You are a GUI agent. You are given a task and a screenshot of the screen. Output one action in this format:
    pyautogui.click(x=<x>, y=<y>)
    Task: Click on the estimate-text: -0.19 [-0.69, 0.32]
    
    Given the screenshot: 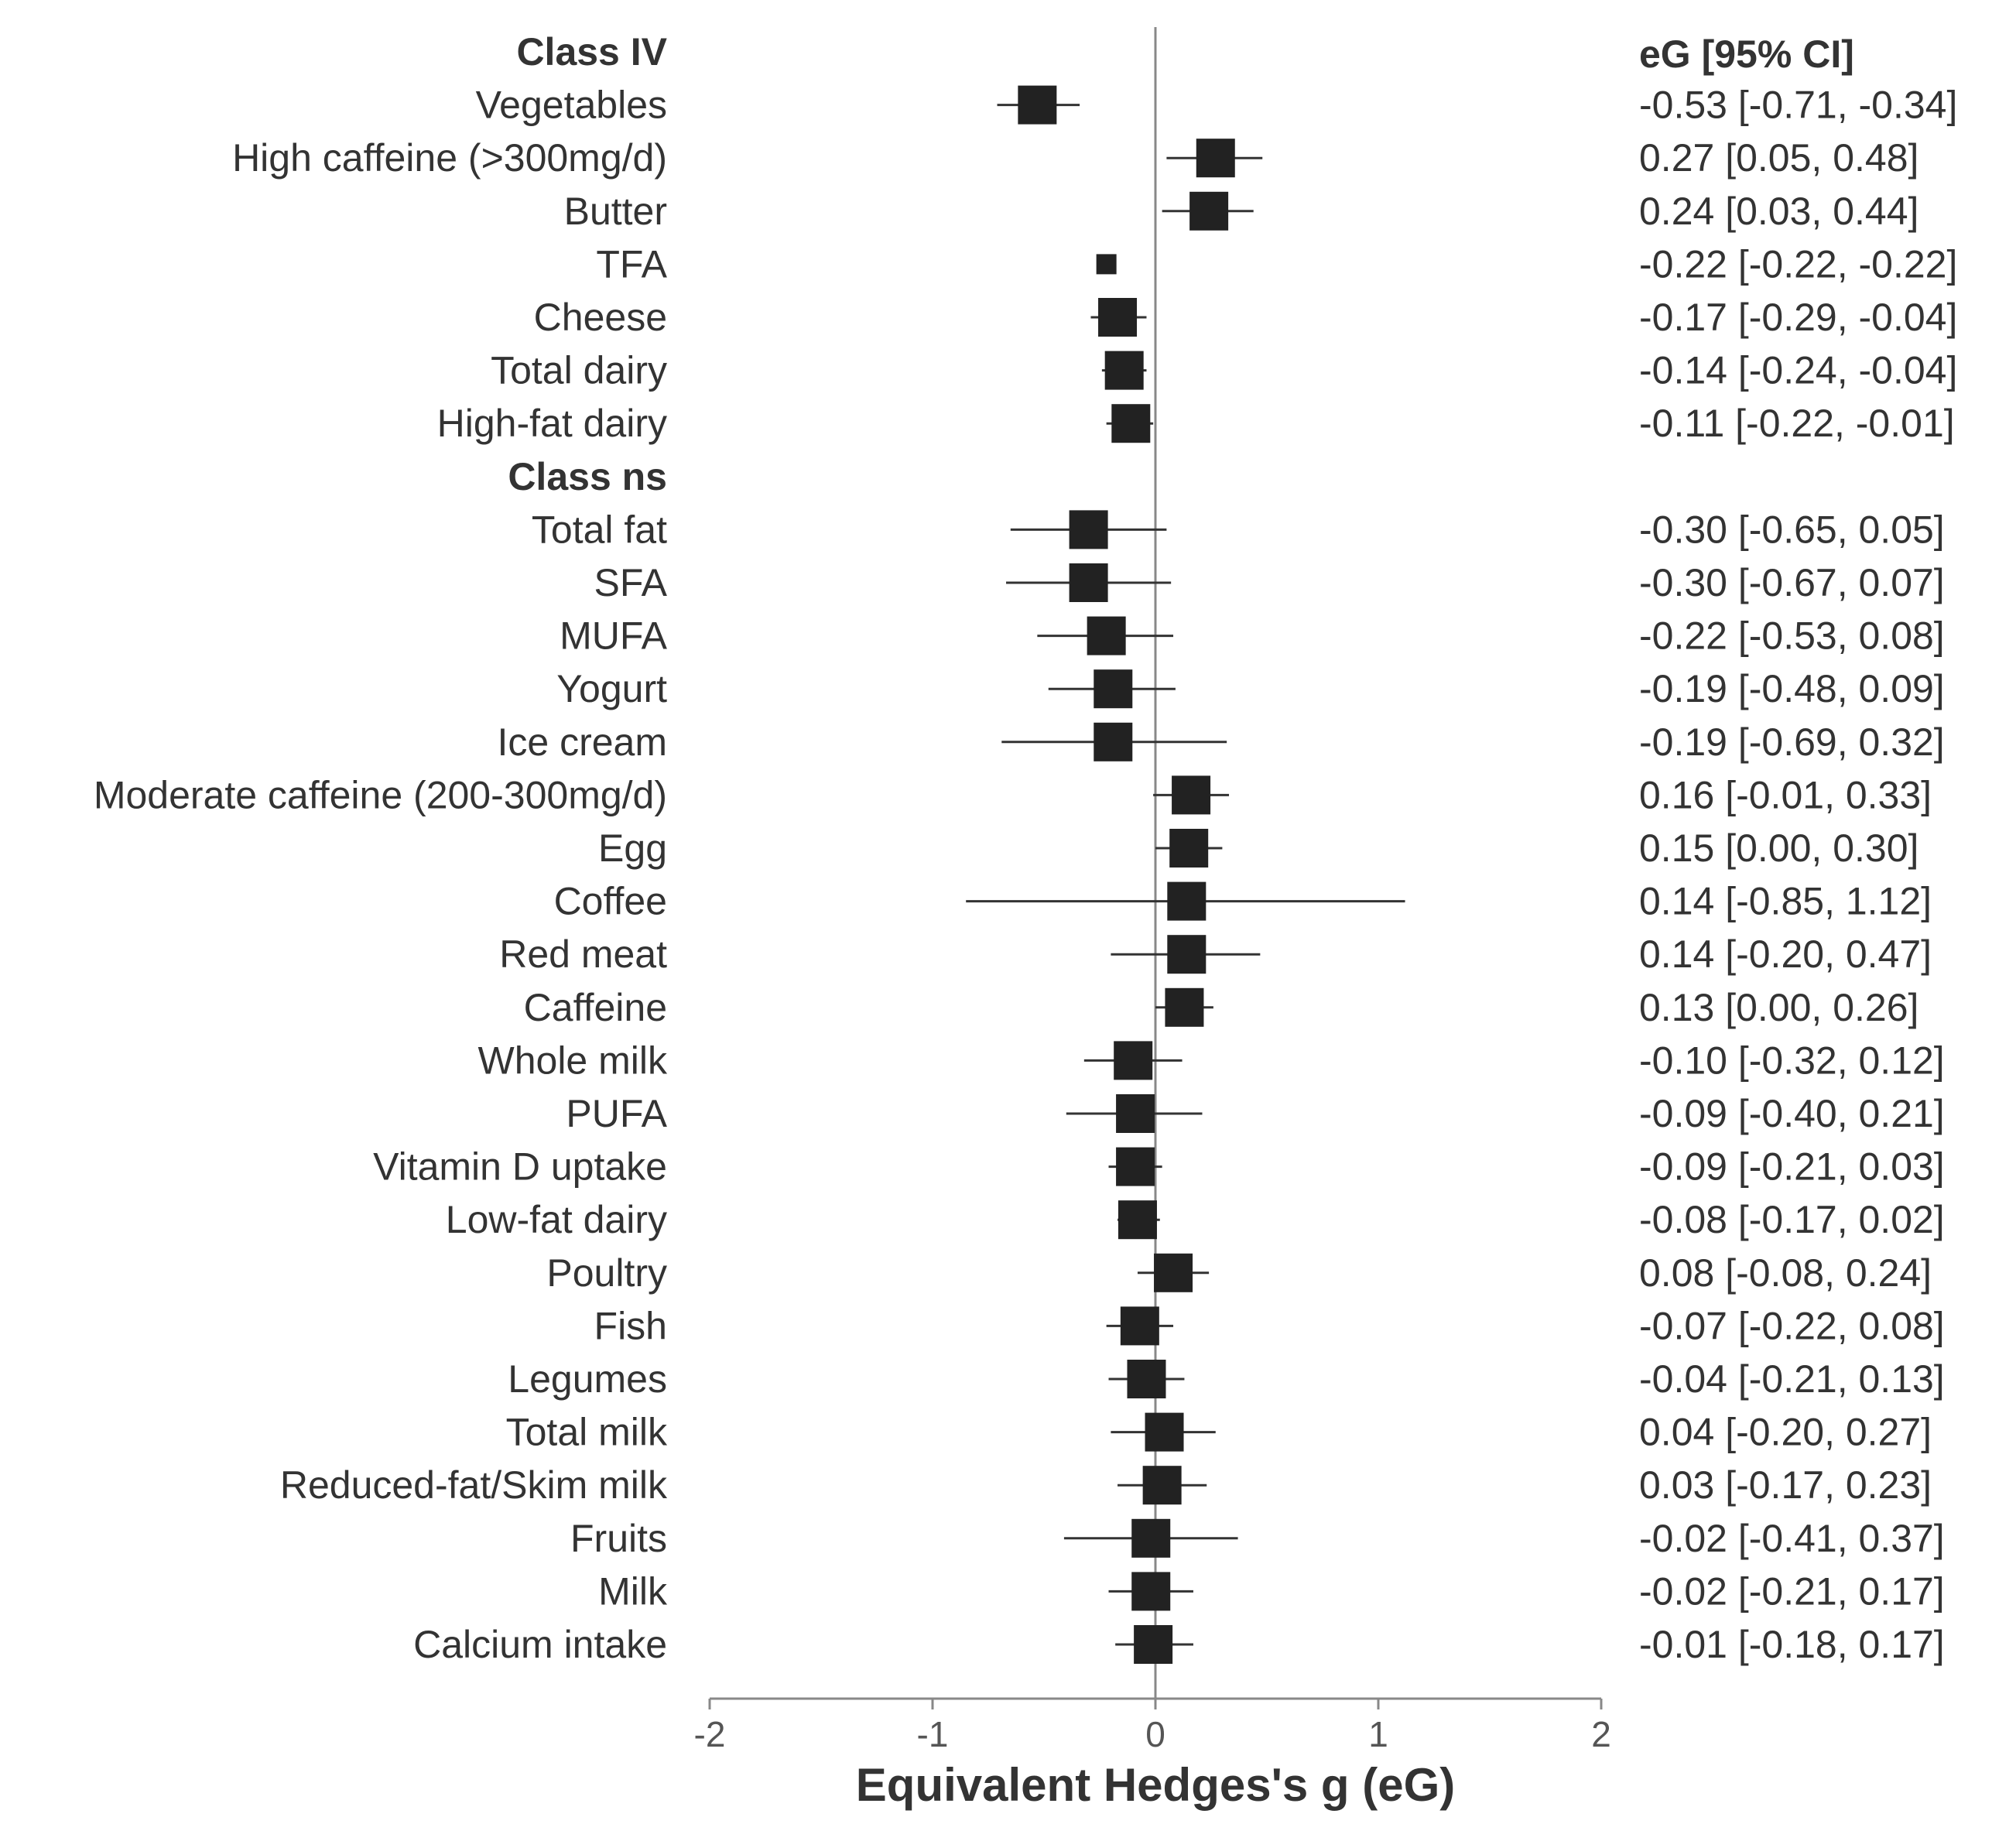 What is the action you would take?
    pyautogui.click(x=1792, y=742)
    